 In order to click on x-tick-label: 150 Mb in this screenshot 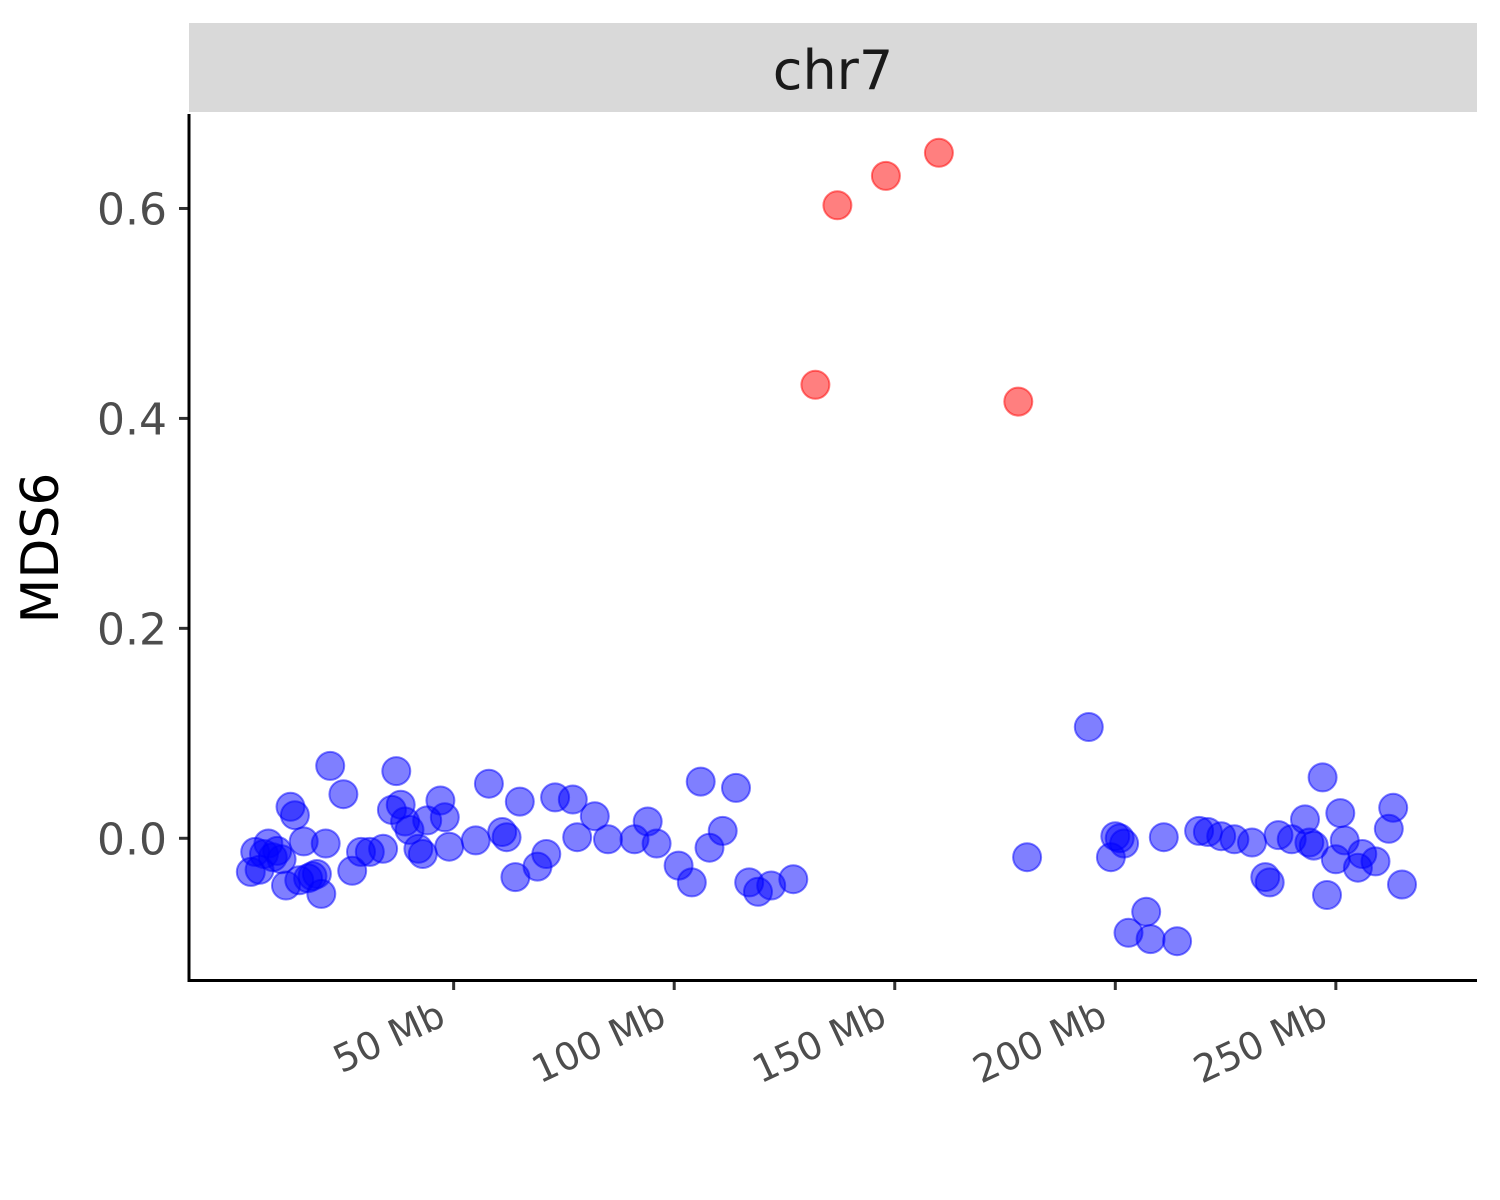, I will do `click(819, 1042)`.